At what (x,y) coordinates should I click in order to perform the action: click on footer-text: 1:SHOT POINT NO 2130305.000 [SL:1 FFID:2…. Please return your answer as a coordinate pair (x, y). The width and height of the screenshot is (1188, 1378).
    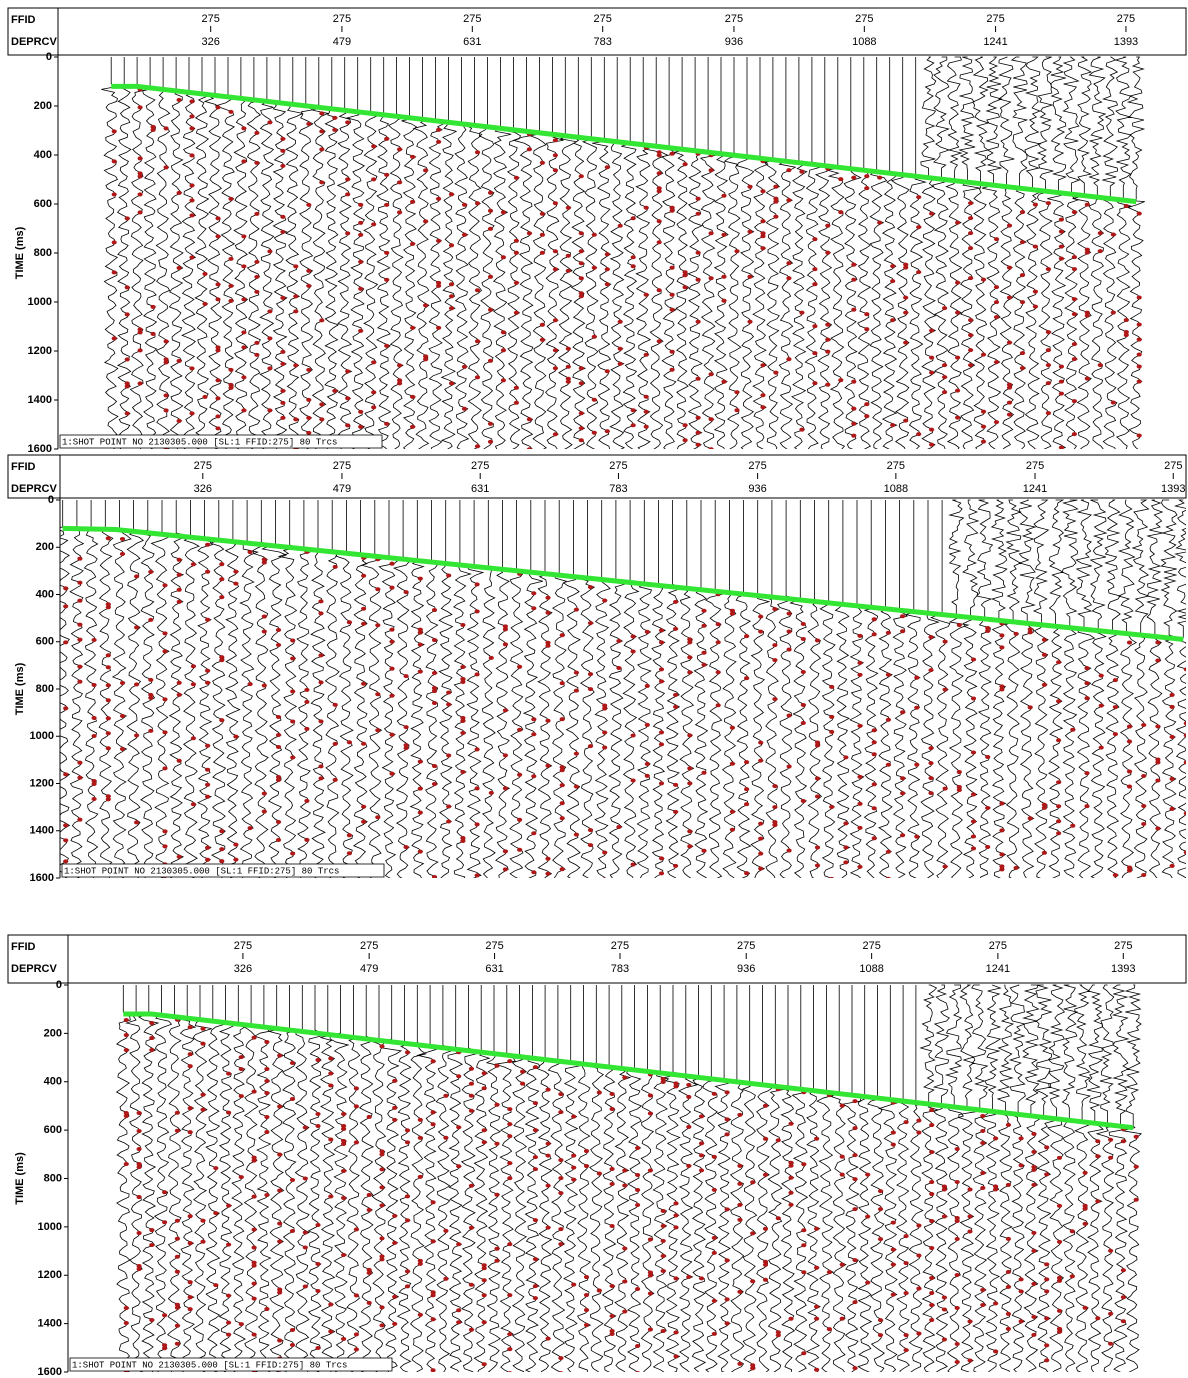
    Looking at the image, I should click on (201, 871).